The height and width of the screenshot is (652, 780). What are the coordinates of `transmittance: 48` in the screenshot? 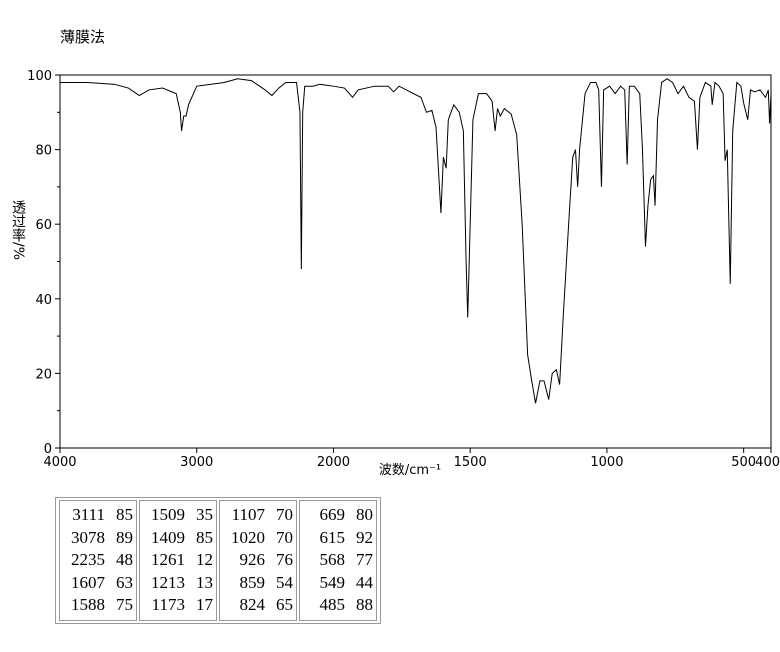 It's located at (124, 559).